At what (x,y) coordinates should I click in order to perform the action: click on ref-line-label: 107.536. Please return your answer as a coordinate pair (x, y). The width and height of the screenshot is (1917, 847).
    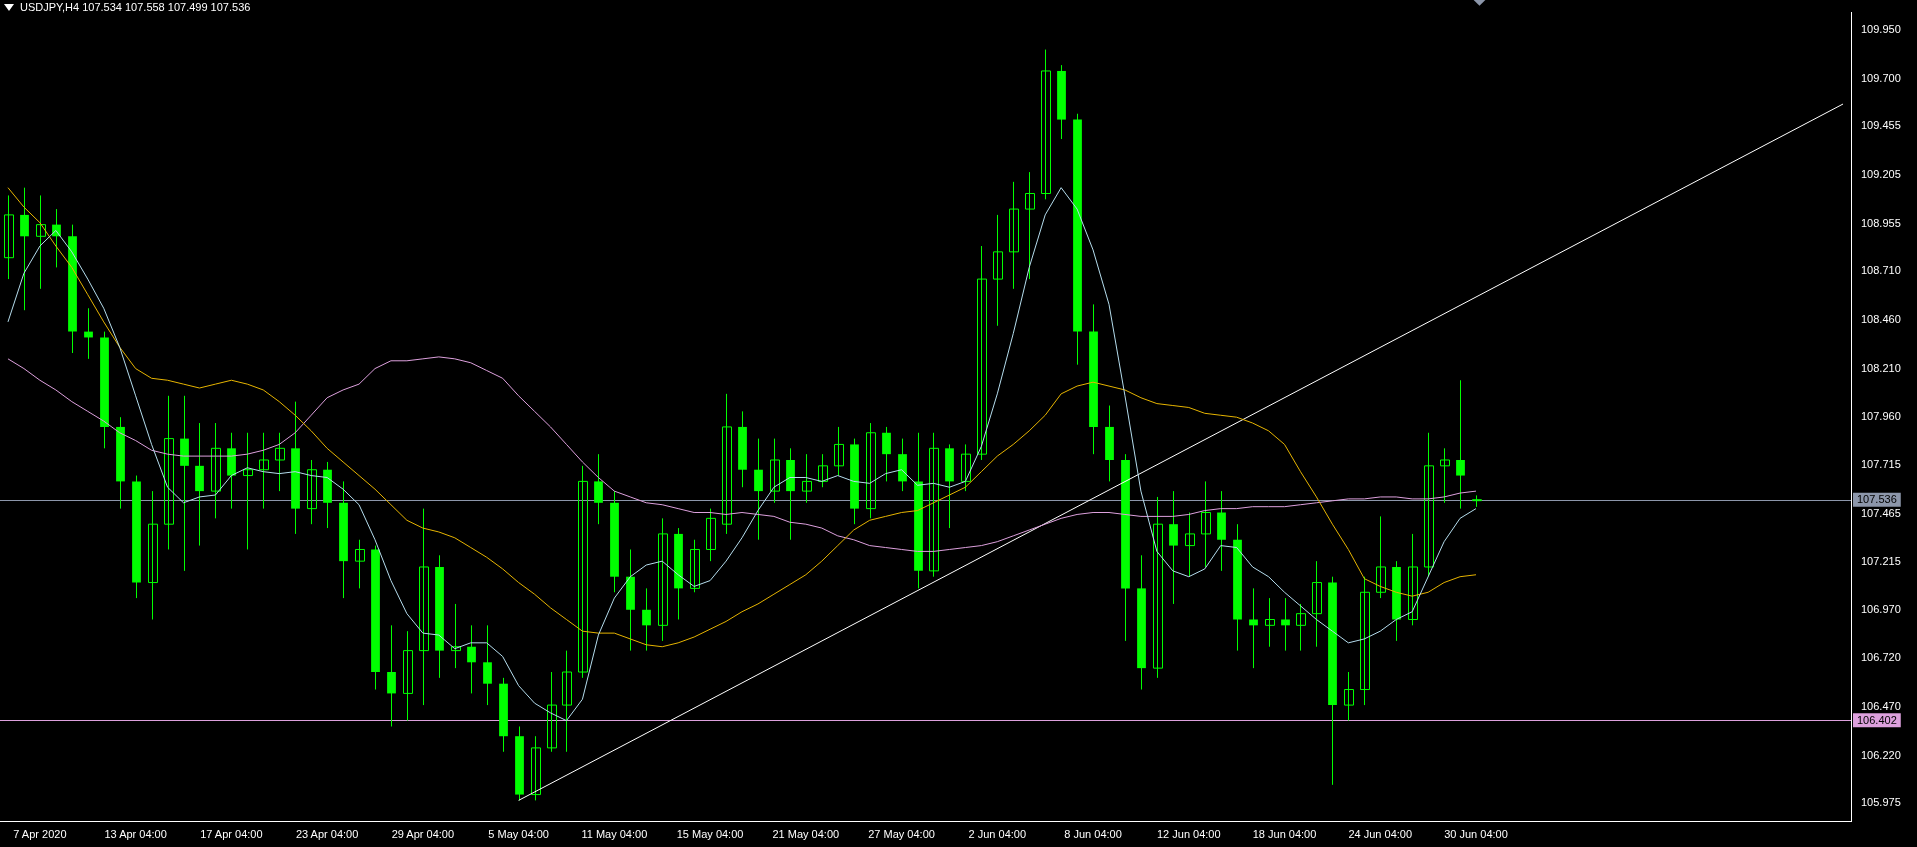
    Looking at the image, I should click on (1877, 499).